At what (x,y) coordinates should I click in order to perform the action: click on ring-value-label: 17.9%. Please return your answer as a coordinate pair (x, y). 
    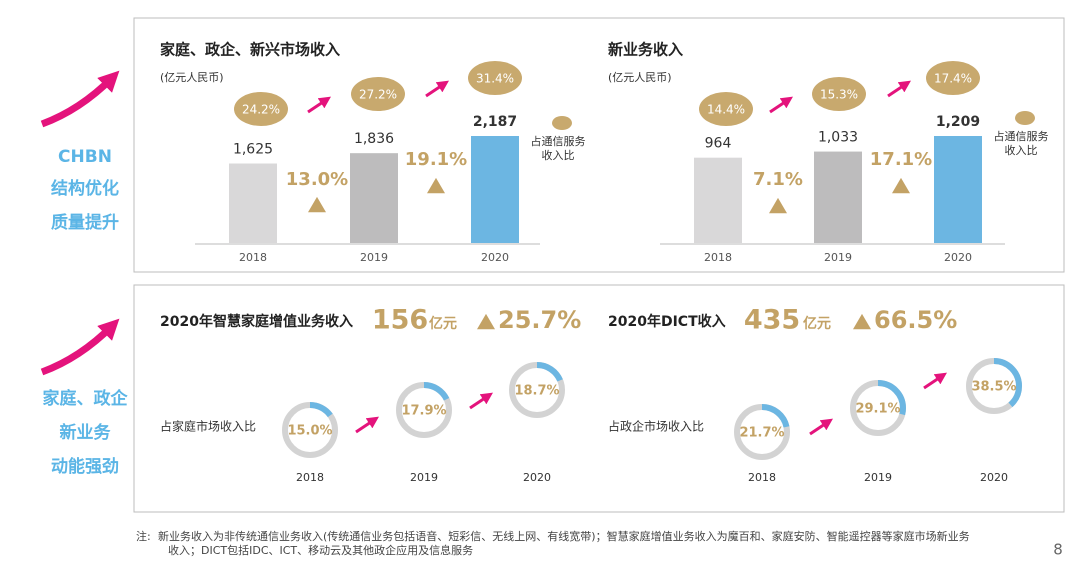
    Looking at the image, I should click on (423, 411).